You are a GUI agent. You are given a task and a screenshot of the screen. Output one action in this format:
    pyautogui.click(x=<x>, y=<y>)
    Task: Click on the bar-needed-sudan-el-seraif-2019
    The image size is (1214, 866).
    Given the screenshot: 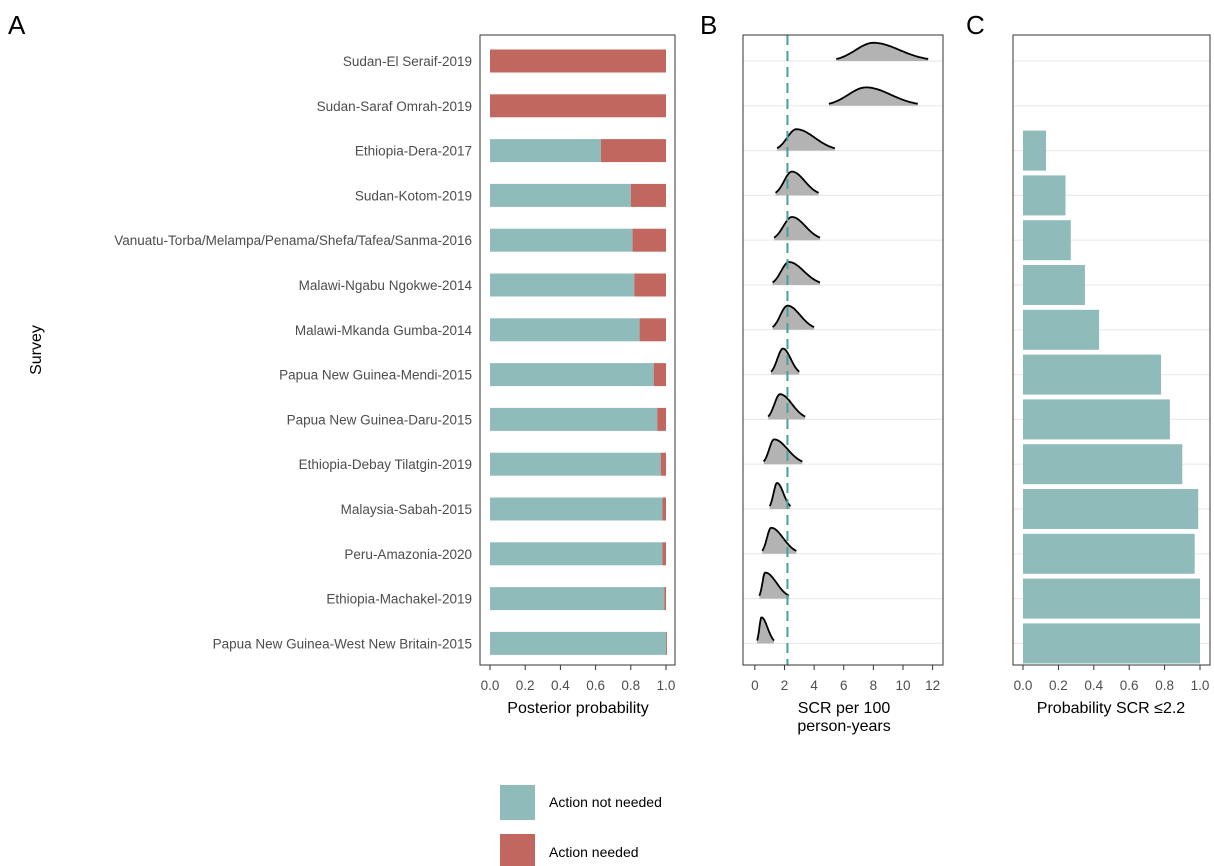 What is the action you would take?
    pyautogui.click(x=578, y=61)
    